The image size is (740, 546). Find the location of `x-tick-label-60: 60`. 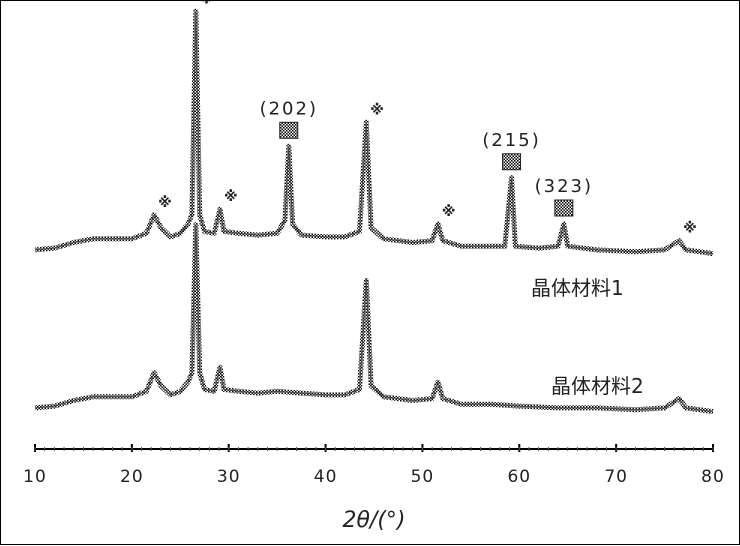

x-tick-label-60: 60 is located at coordinates (519, 477).